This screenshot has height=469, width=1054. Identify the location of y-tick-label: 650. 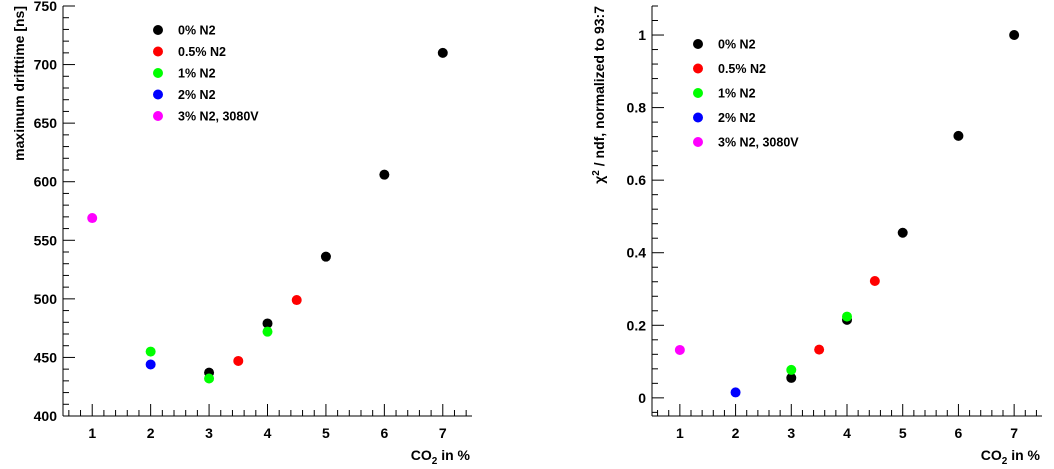
(46, 123).